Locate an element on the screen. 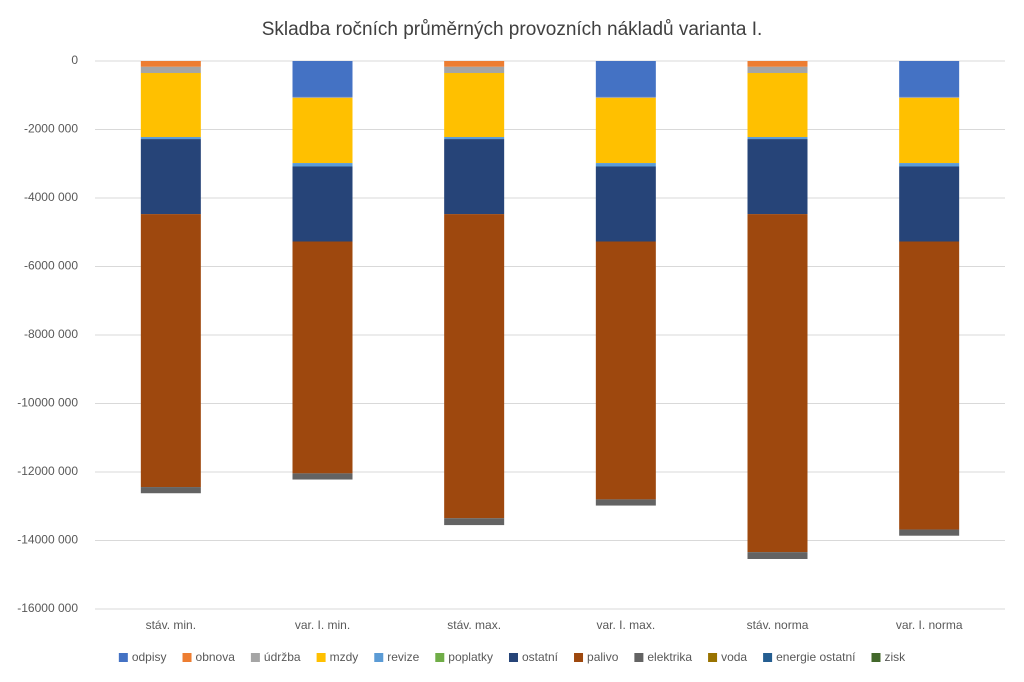 This screenshot has height=682, width=1024. legend-label: poplatky is located at coordinates (470, 657).